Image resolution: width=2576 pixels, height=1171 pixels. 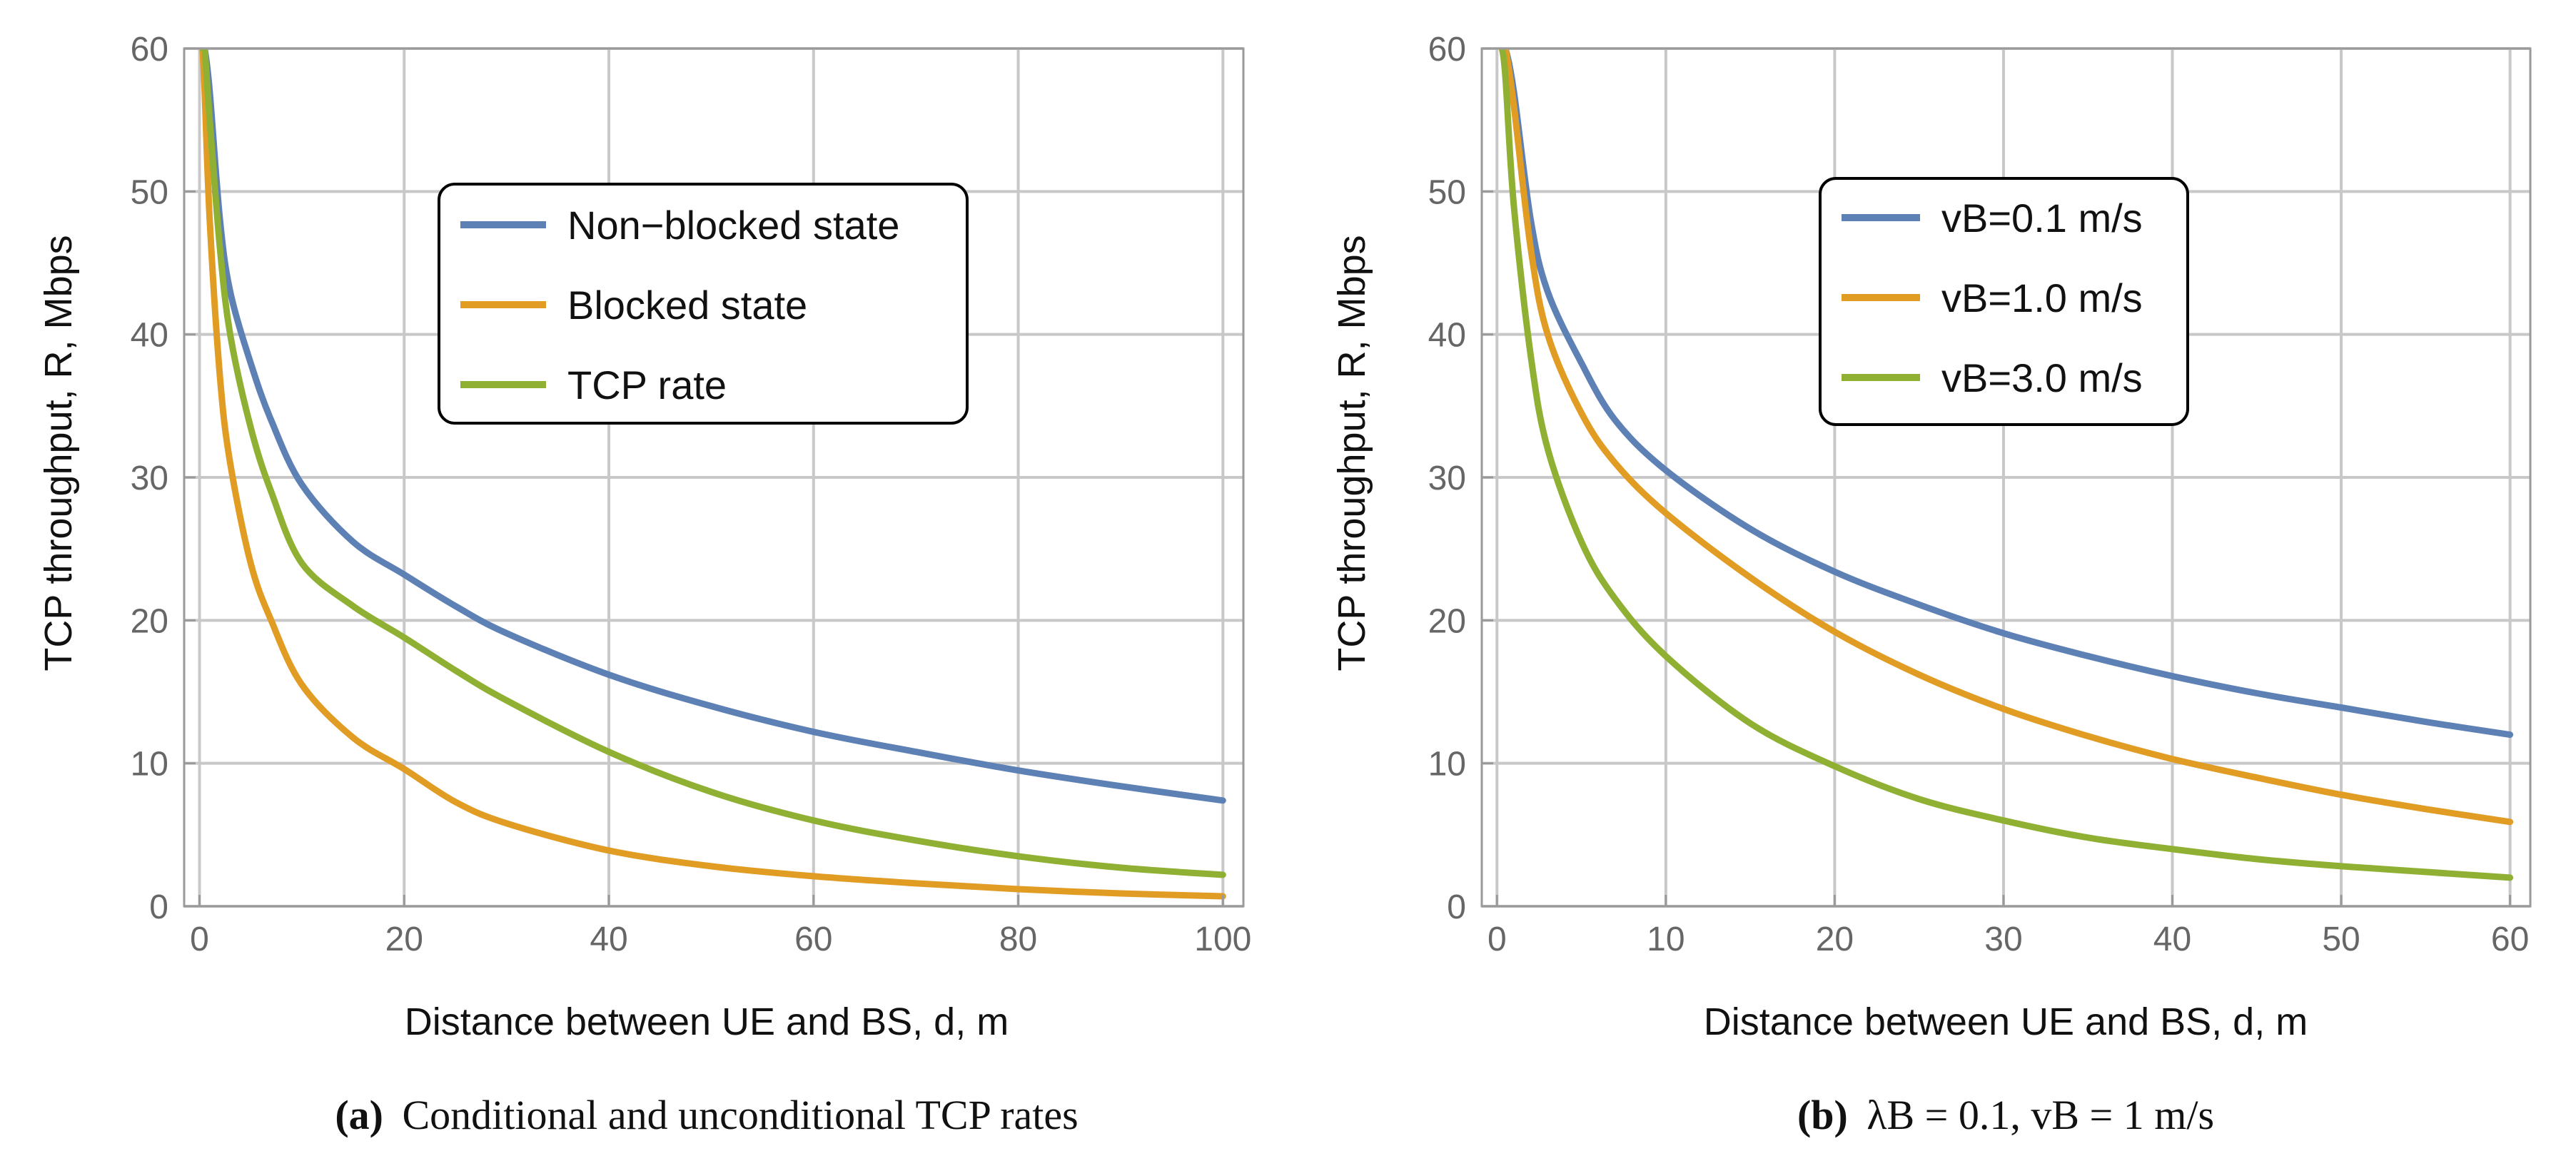 What do you see at coordinates (2042, 218) in the screenshot?
I see `panel-b-legend-label-0: vB=0.1 m/s` at bounding box center [2042, 218].